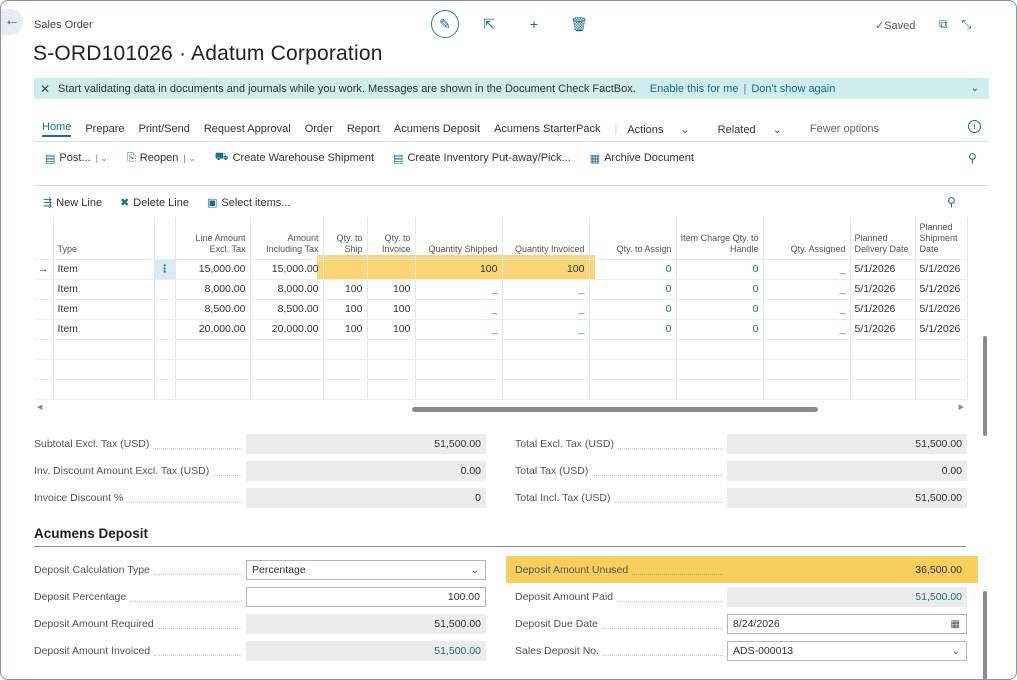 The image size is (1017, 680). Describe the element at coordinates (391, 269) in the screenshot. I see `cell-qty-invoice` at that location.